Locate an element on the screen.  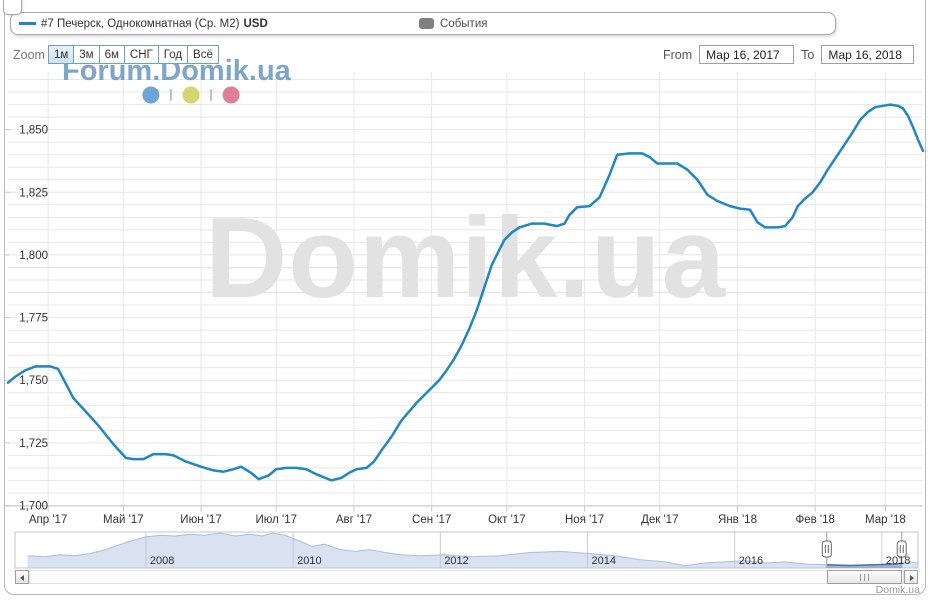
x-axis-label: Фев '18 is located at coordinates (814, 520).